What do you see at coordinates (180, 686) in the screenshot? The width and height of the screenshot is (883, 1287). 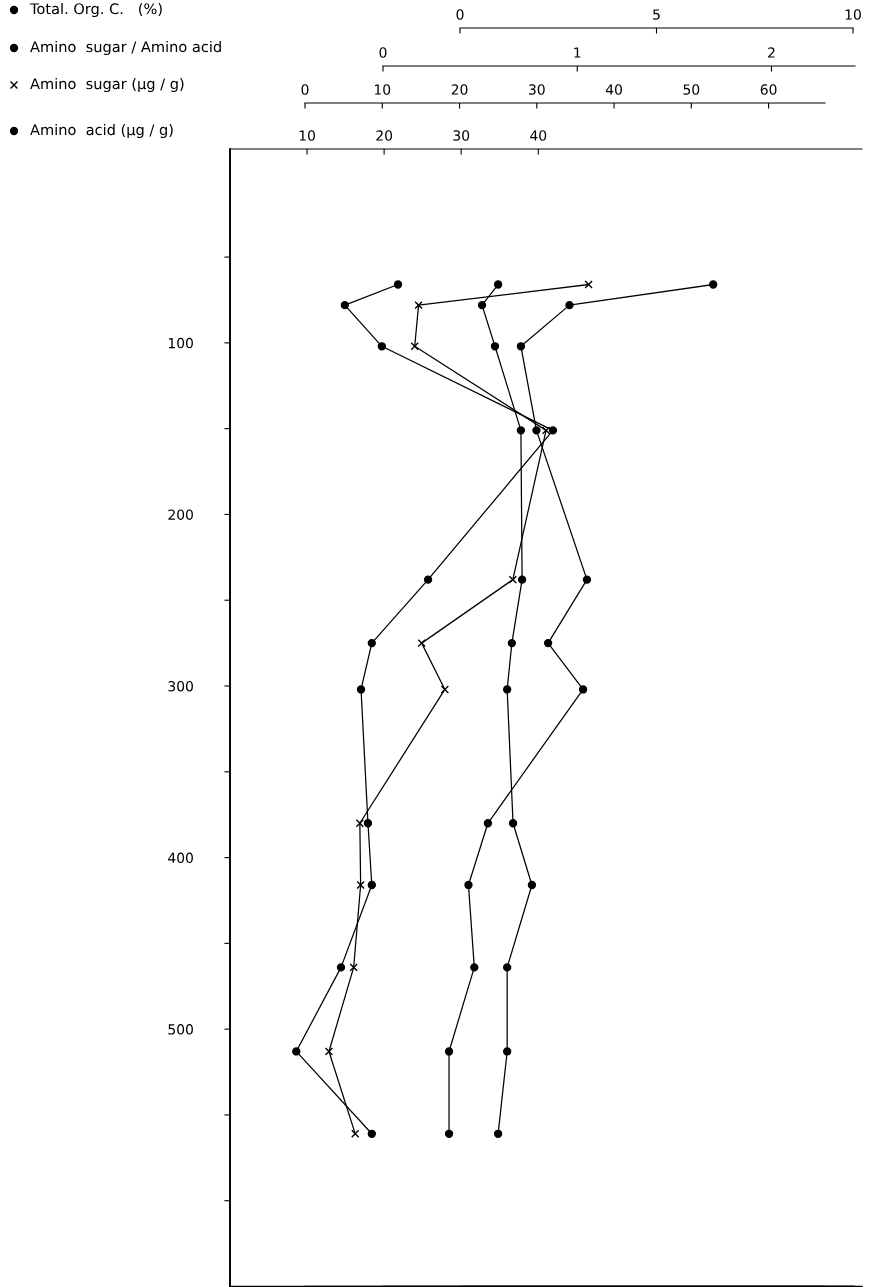 I see `y-tick-label: 300` at bounding box center [180, 686].